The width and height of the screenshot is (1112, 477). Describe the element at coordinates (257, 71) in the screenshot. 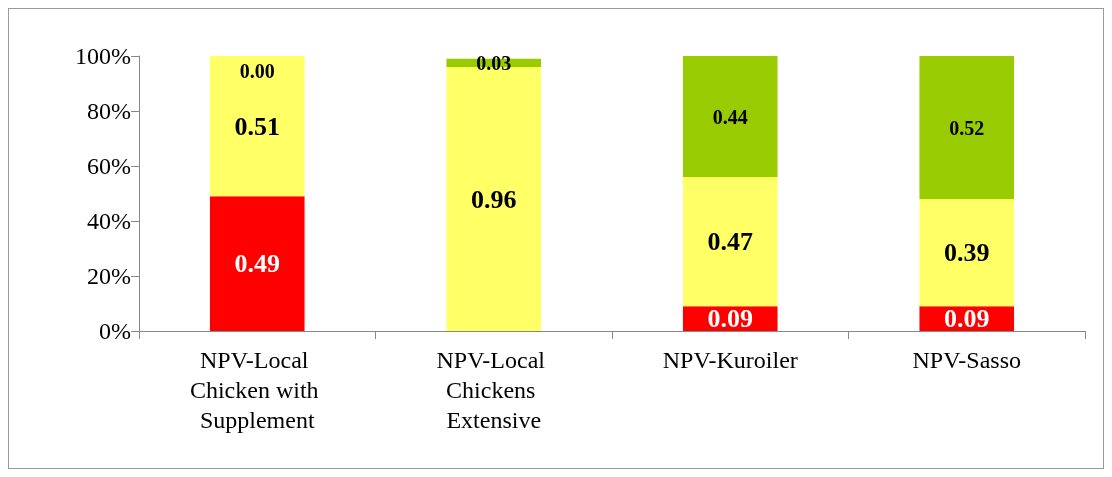

I see `data-label: 0.00` at that location.